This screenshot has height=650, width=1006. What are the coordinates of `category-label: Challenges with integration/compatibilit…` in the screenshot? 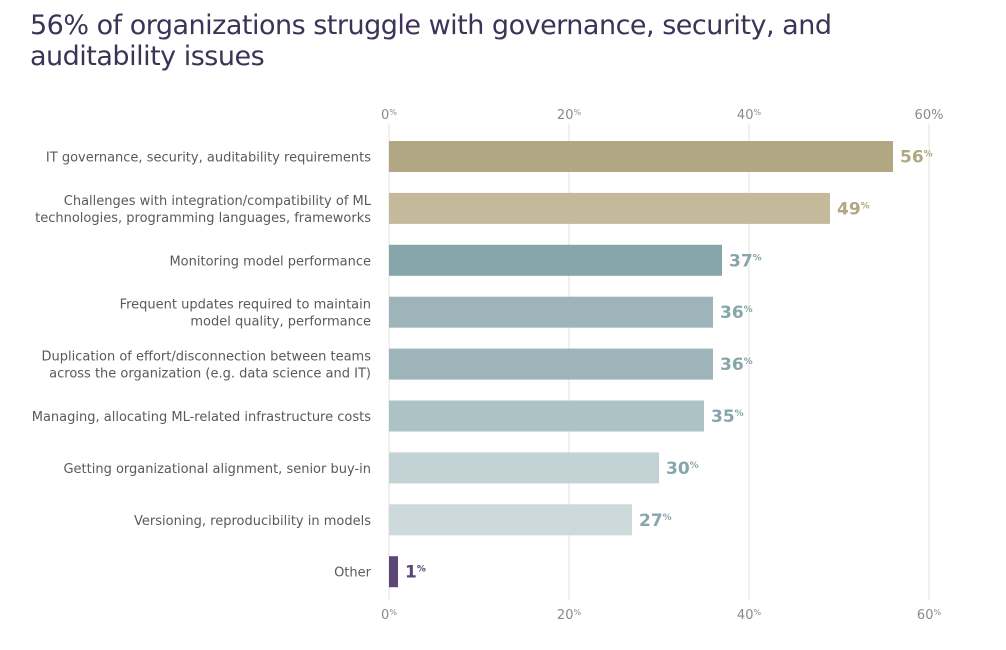 It's located at (218, 201).